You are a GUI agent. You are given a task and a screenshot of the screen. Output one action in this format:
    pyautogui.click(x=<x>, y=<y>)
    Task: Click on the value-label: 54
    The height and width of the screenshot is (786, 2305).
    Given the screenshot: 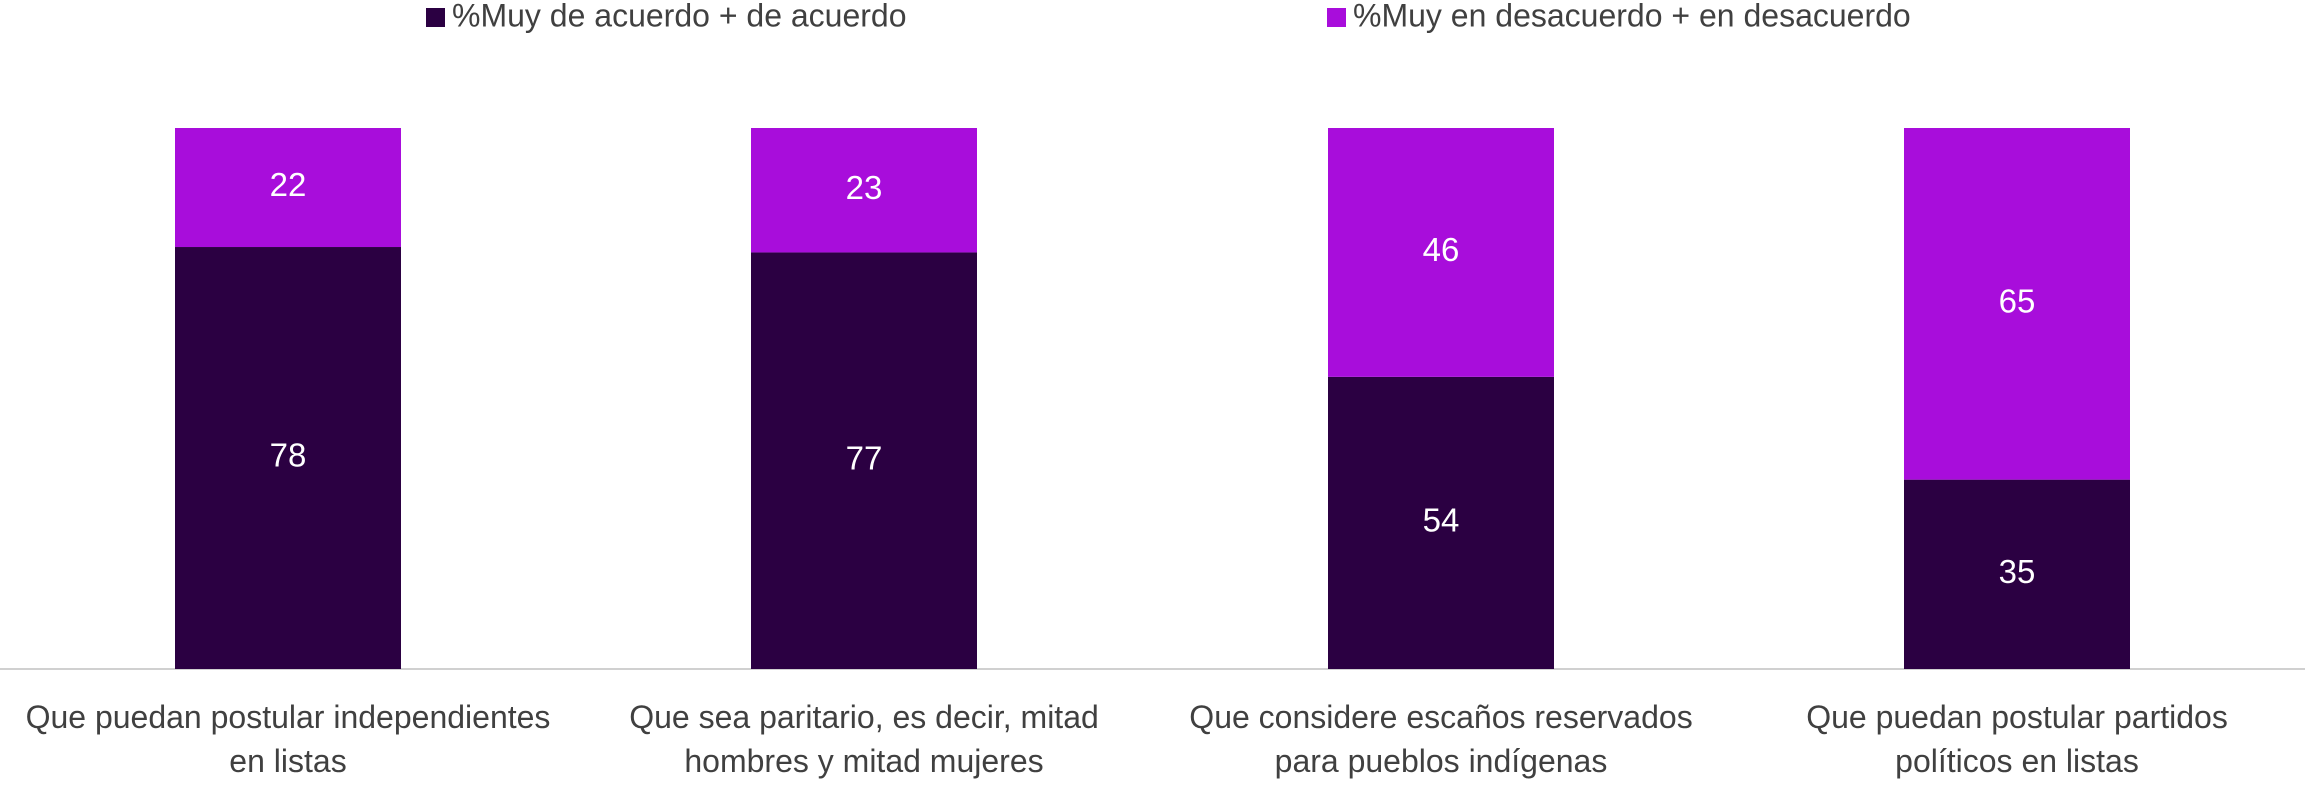 What is the action you would take?
    pyautogui.click(x=1441, y=520)
    